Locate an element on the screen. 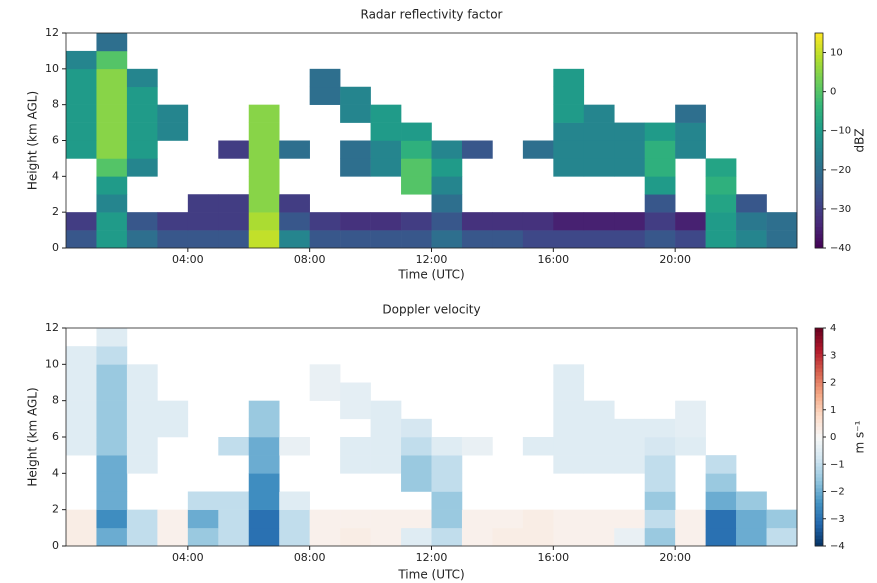 The width and height of the screenshot is (877, 583). y-tick-label: 8 is located at coordinates (55, 400).